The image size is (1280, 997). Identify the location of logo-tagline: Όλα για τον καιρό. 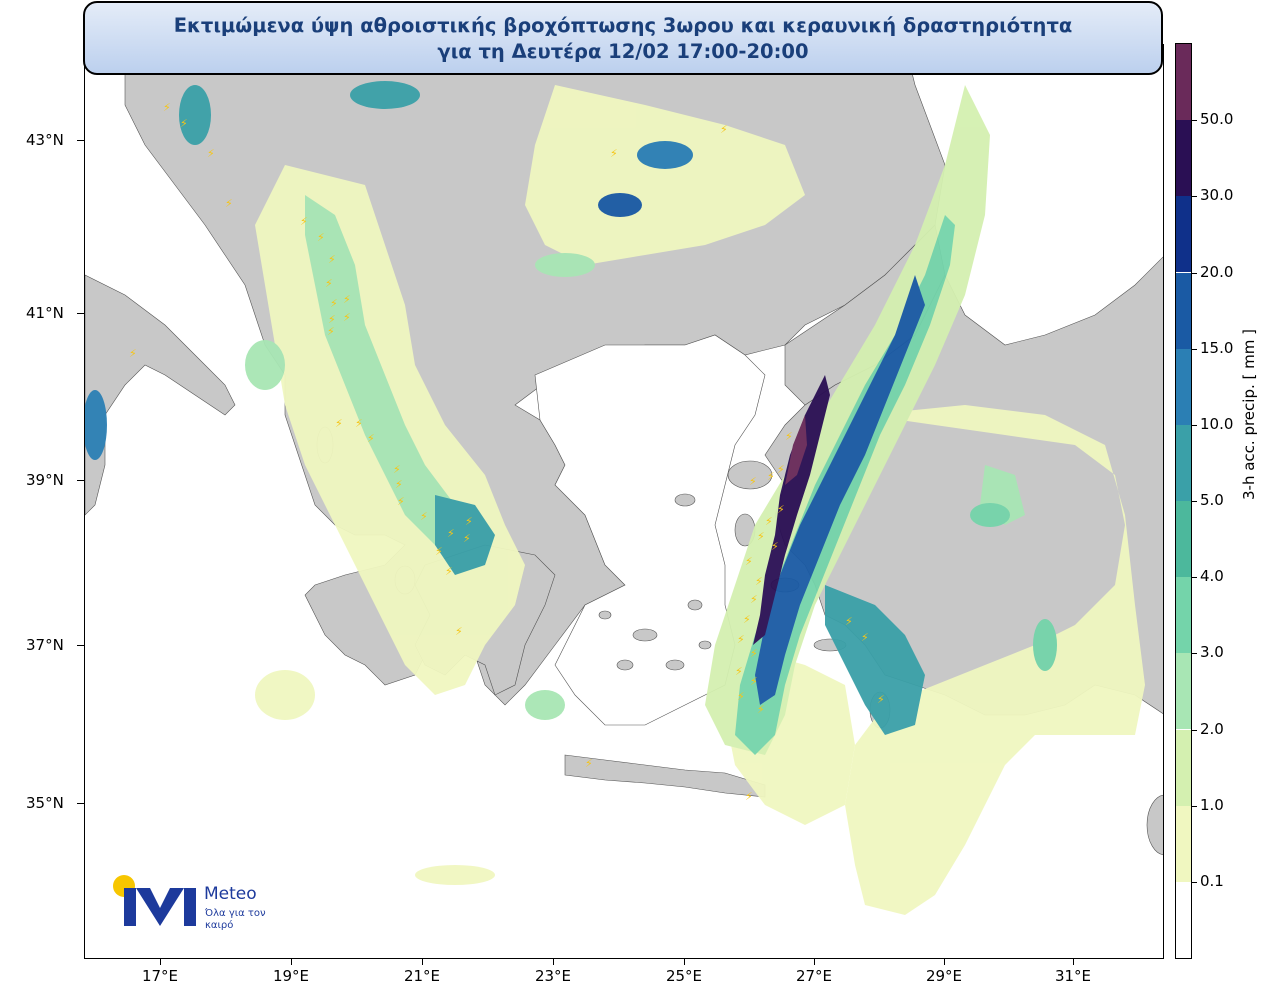
(235, 919).